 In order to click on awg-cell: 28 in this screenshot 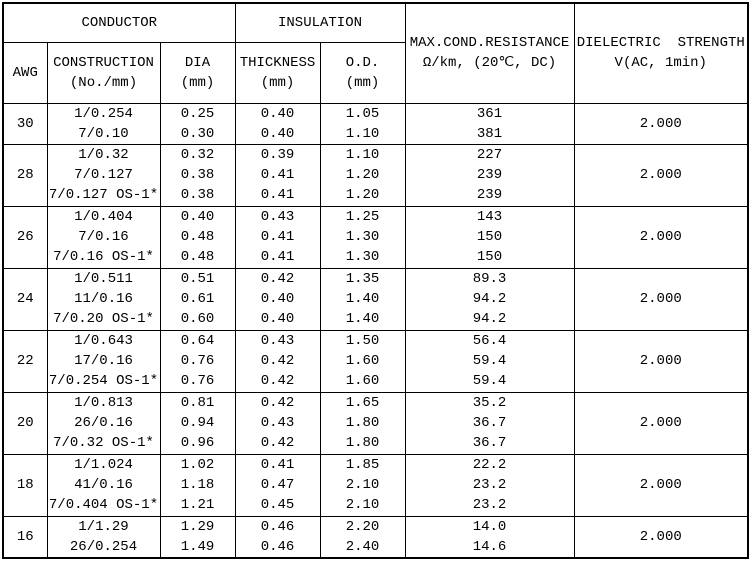, I will do `click(25, 175)`.